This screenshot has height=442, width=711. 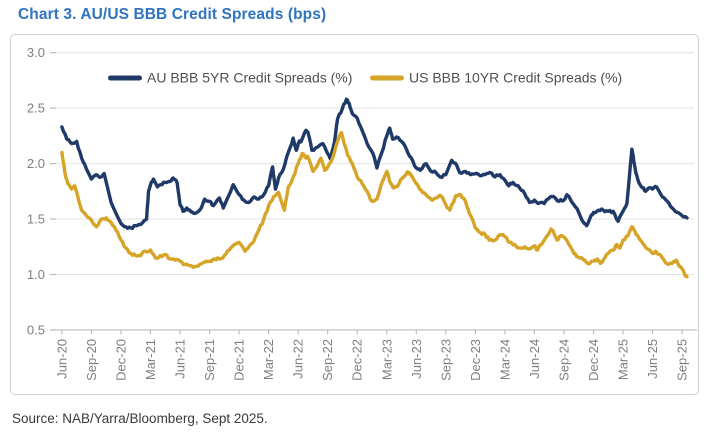 I want to click on x-tick-label: Mar-23, so click(x=386, y=359).